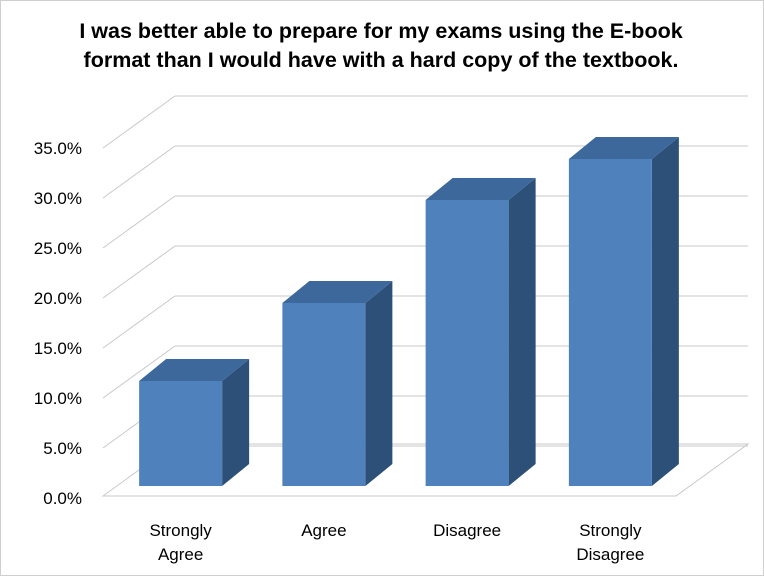  Describe the element at coordinates (58, 398) in the screenshot. I see `y-tick-label: 10.0%` at that location.